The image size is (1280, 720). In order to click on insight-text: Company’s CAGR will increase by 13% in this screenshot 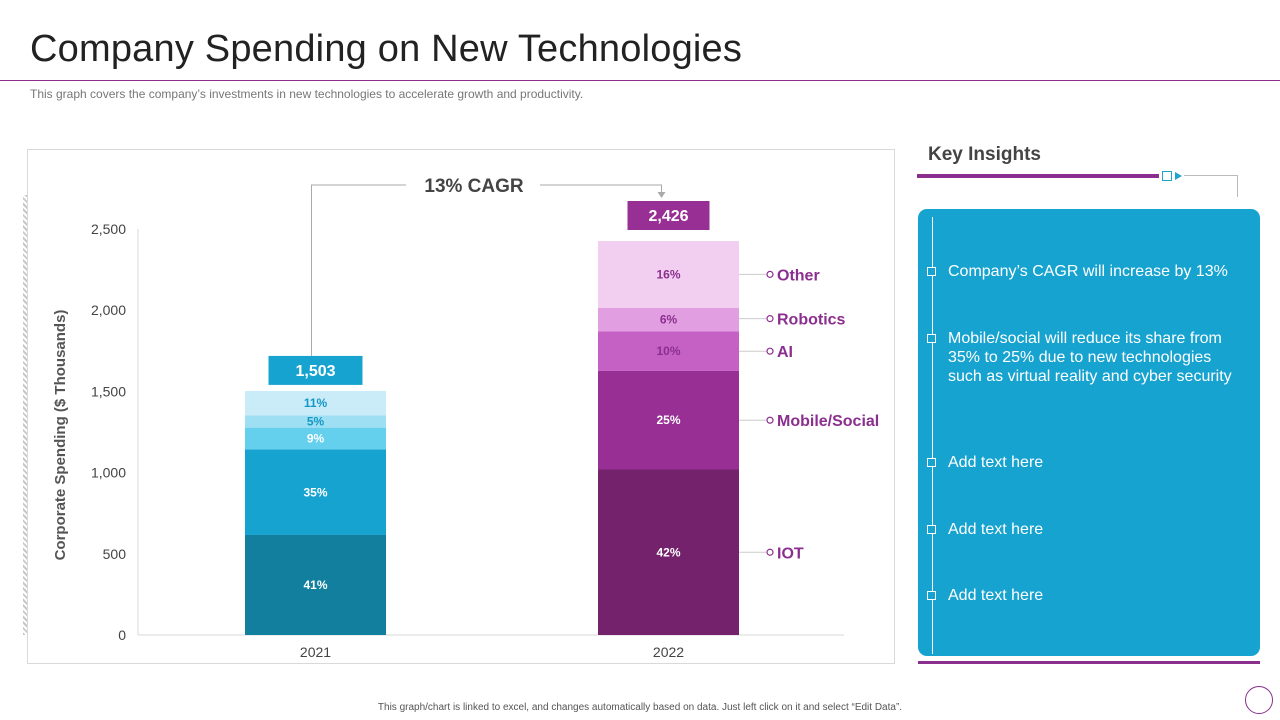, I will do `click(1088, 271)`.